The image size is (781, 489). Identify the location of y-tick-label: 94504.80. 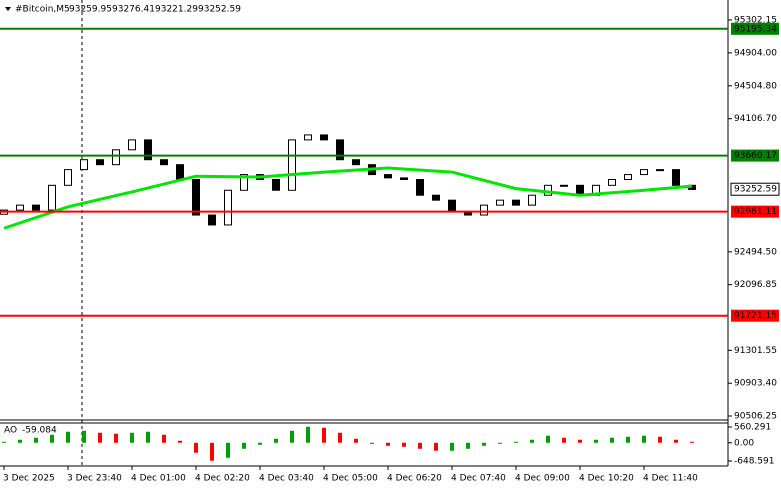
(755, 86).